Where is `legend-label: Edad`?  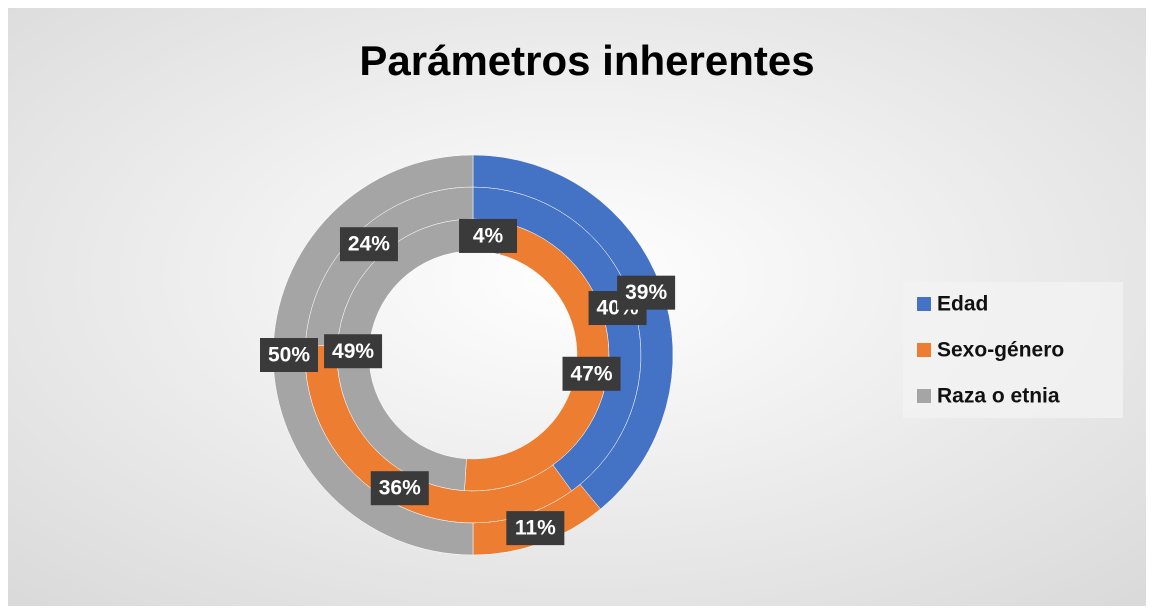
legend-label: Edad is located at coordinates (962, 304).